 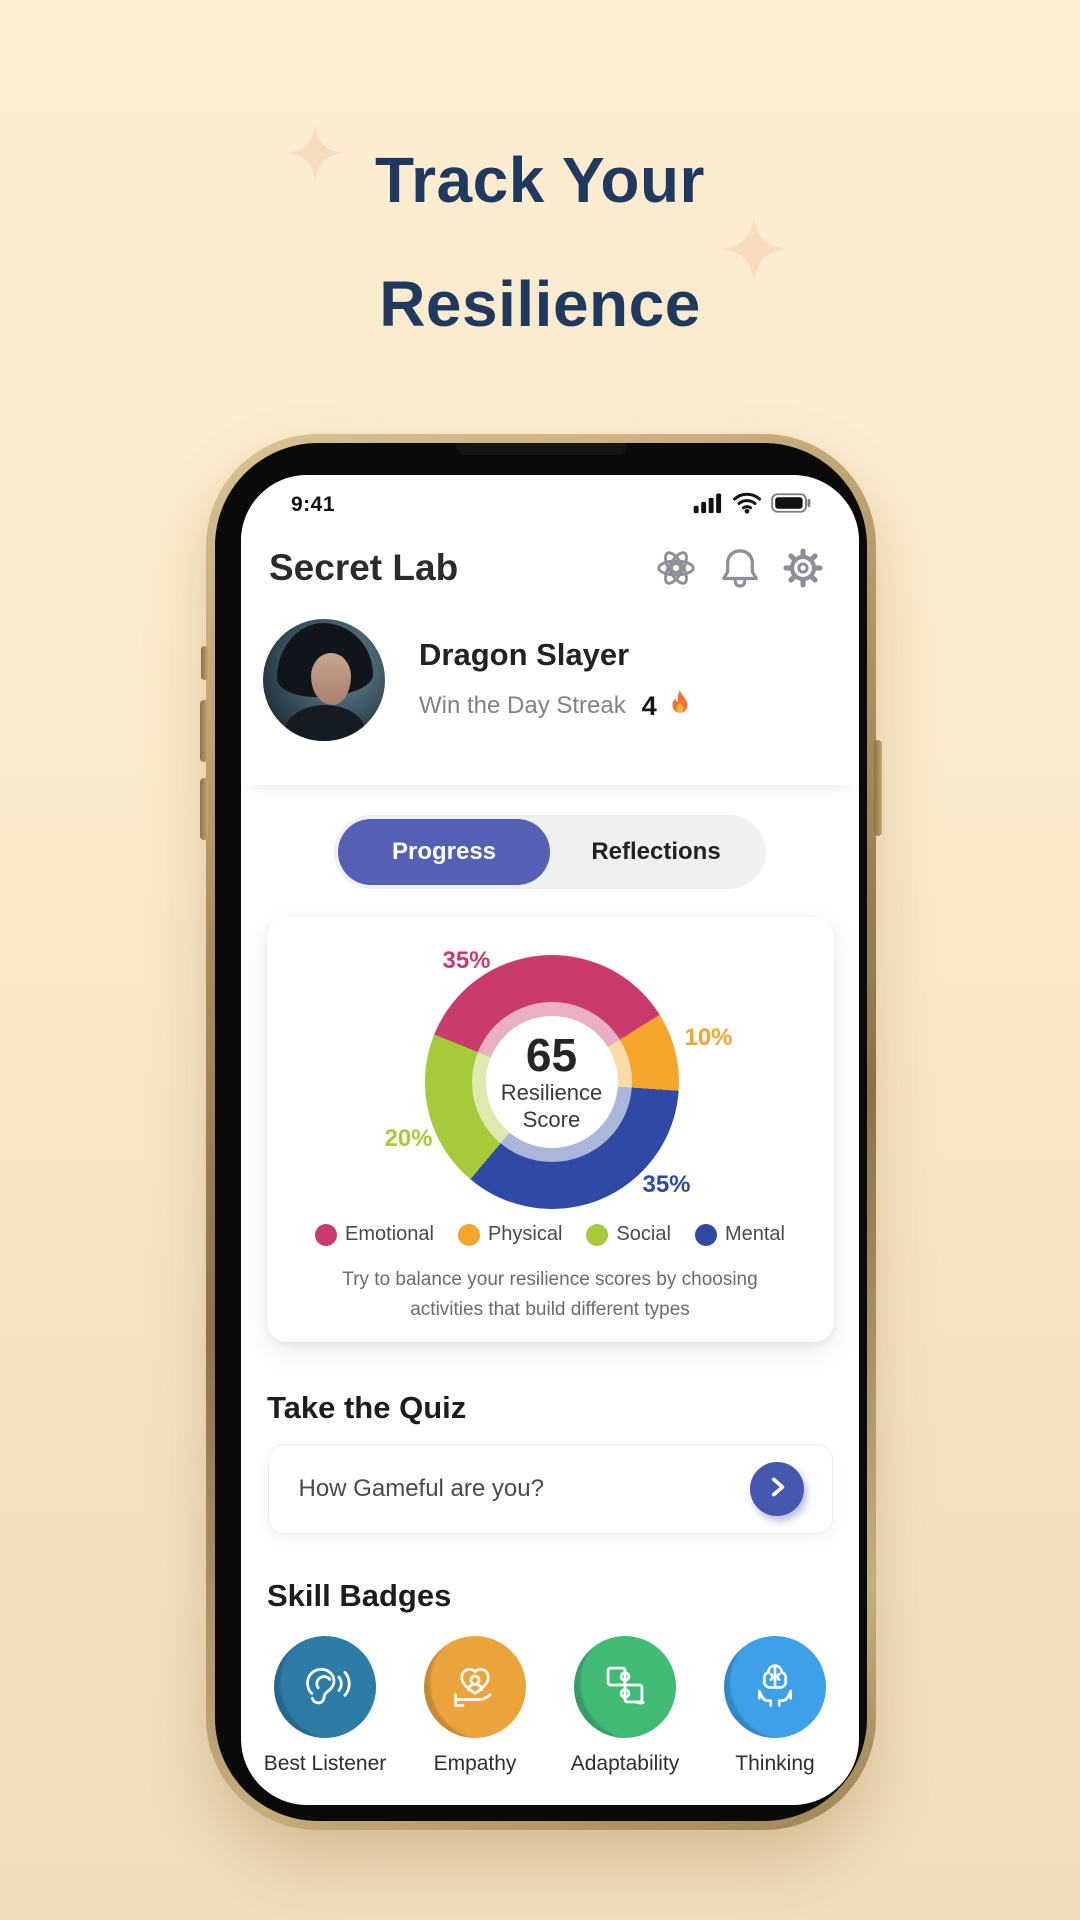 I want to click on wifi-icon, so click(x=747, y=505).